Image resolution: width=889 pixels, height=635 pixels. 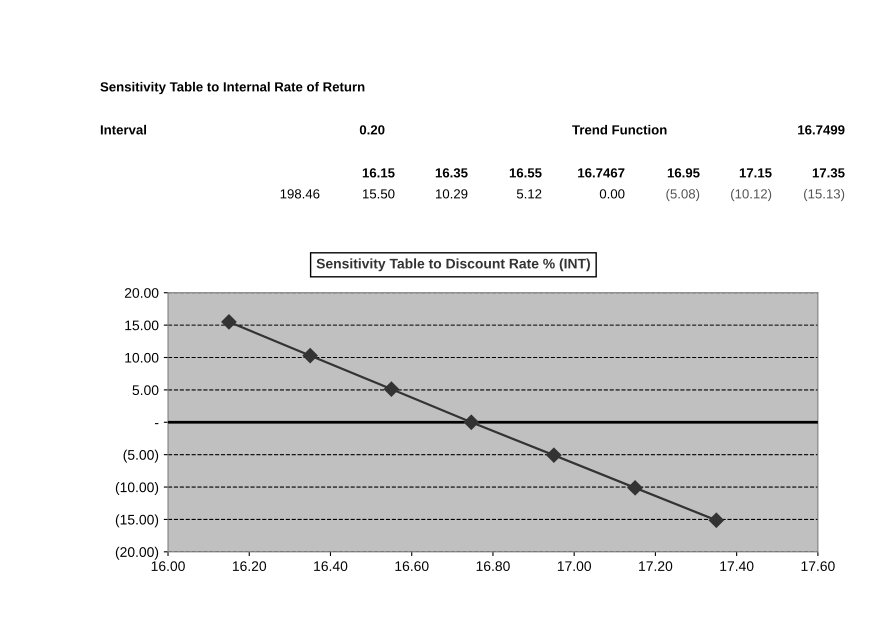 I want to click on text: 16.7467, so click(x=601, y=173).